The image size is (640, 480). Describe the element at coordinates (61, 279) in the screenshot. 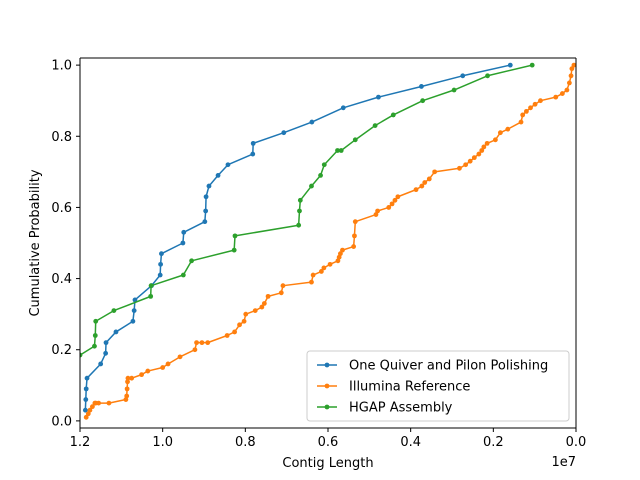

I see `y-tick-label: 0.4` at that location.